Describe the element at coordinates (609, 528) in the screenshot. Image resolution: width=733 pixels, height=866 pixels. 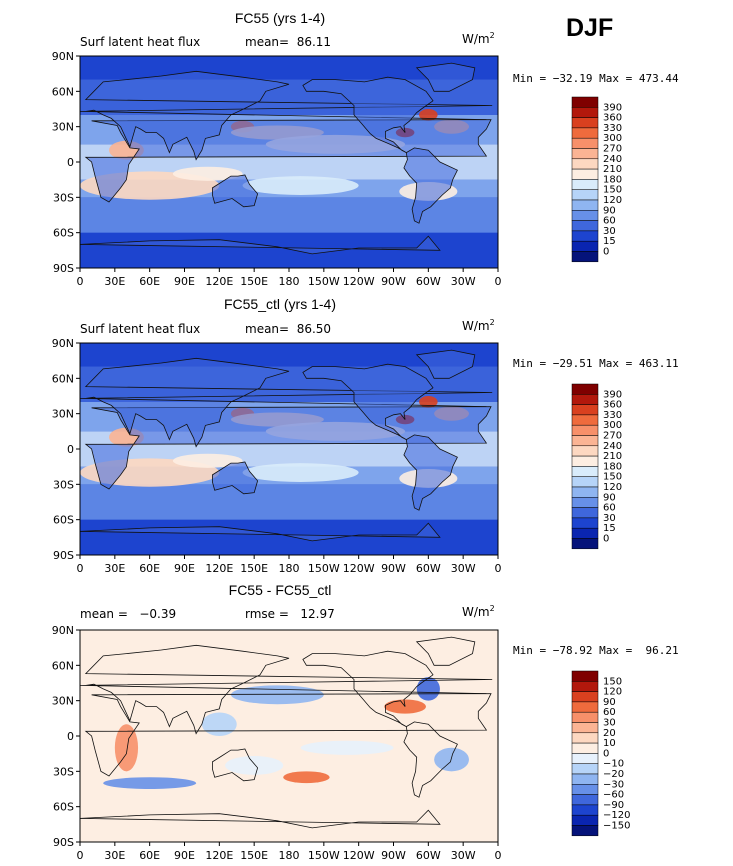
I see `colorbar-label: 15` at that location.